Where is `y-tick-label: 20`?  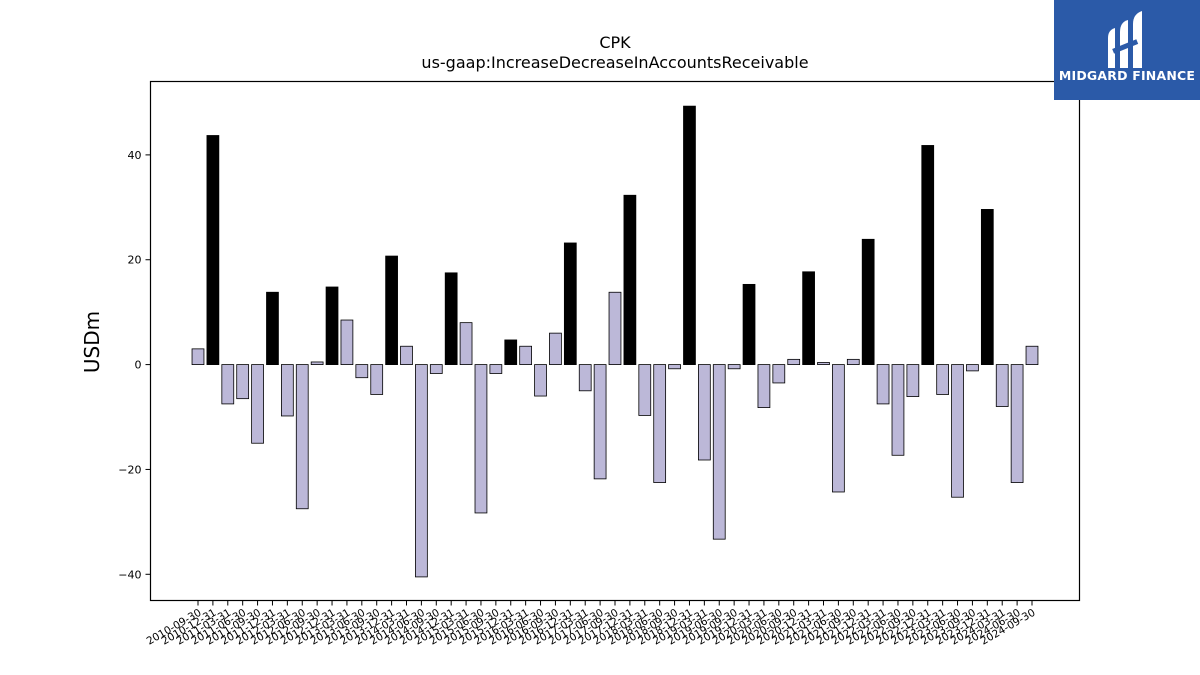 y-tick-label: 20 is located at coordinates (135, 260).